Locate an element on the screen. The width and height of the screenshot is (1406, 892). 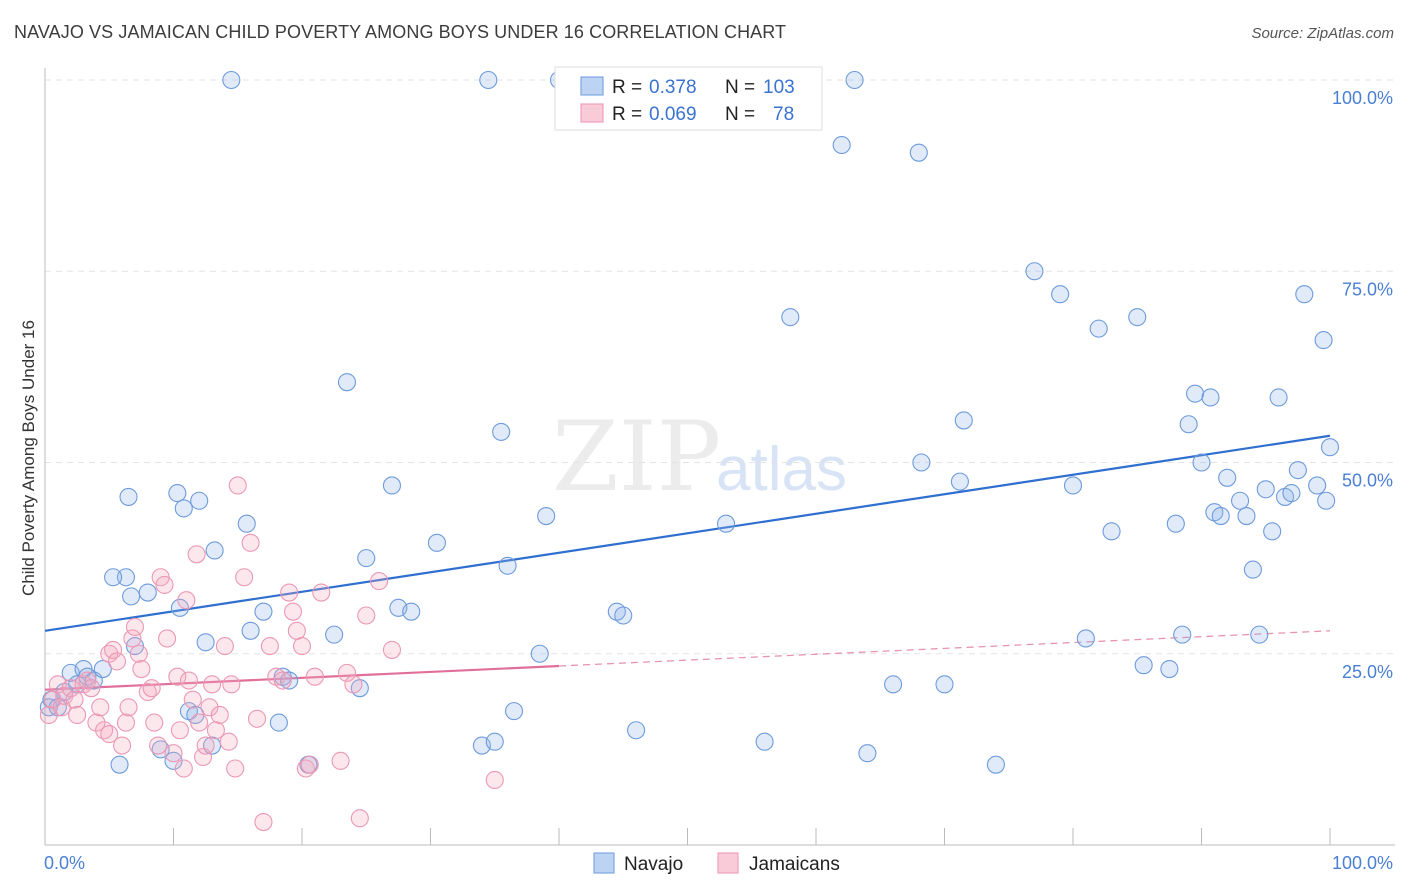
jamaicans-swatch is located at coordinates (592, 113).